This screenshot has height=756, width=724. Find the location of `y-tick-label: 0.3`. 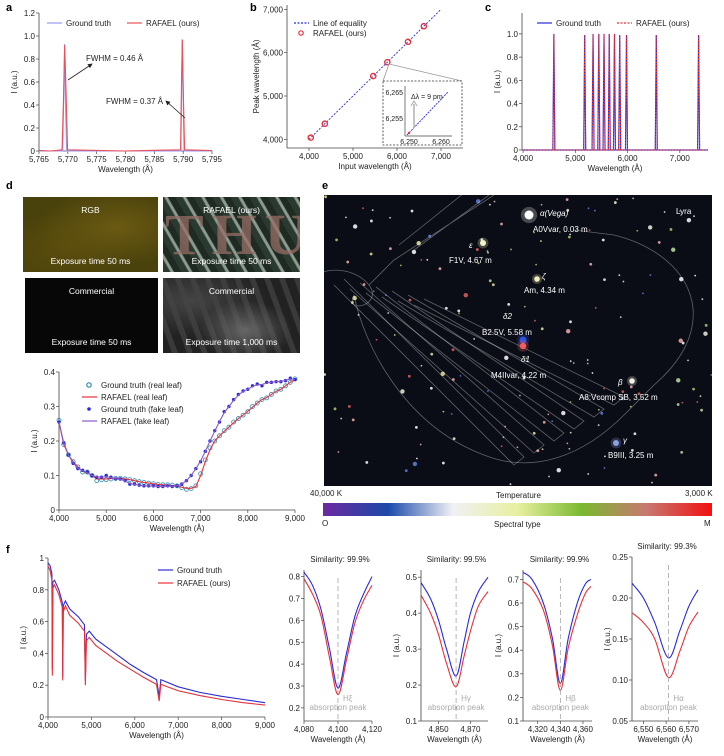

y-tick-label: 0.3 is located at coordinates (412, 649).